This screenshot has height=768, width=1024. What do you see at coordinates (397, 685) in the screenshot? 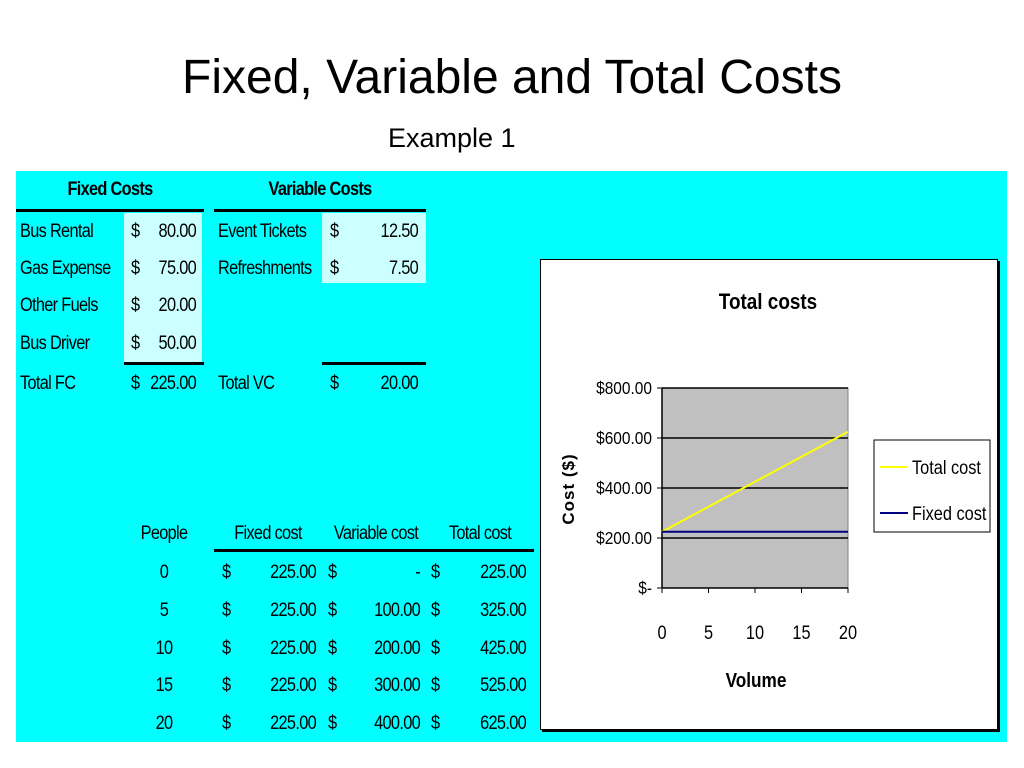
I see `table-row-vc: 300.00` at bounding box center [397, 685].